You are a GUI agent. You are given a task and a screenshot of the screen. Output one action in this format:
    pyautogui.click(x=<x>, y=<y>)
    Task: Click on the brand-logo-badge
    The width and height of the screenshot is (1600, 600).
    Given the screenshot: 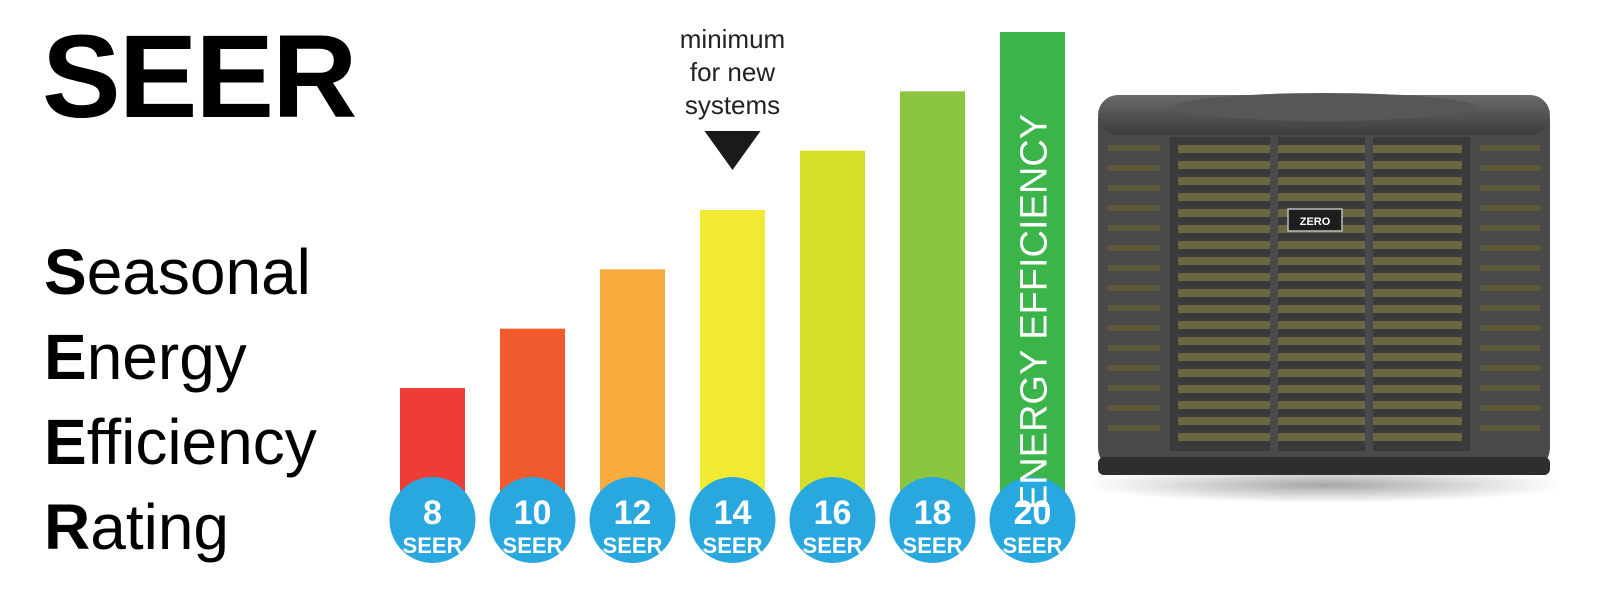 What is the action you would take?
    pyautogui.click(x=1315, y=220)
    